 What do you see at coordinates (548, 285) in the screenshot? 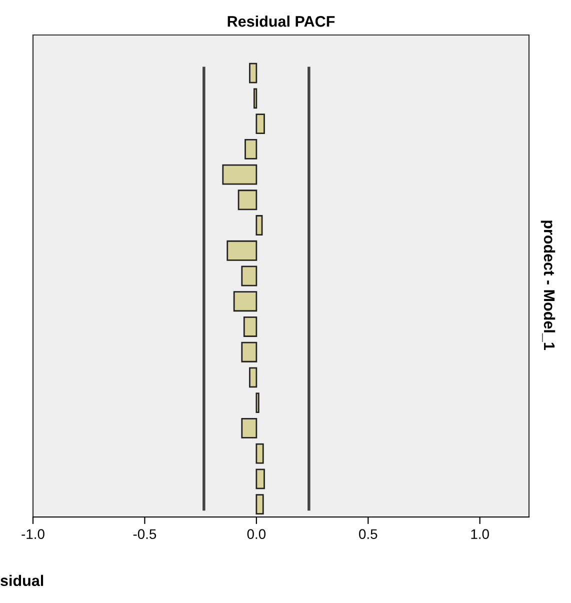
I see `text: prodect - Model_1` at bounding box center [548, 285].